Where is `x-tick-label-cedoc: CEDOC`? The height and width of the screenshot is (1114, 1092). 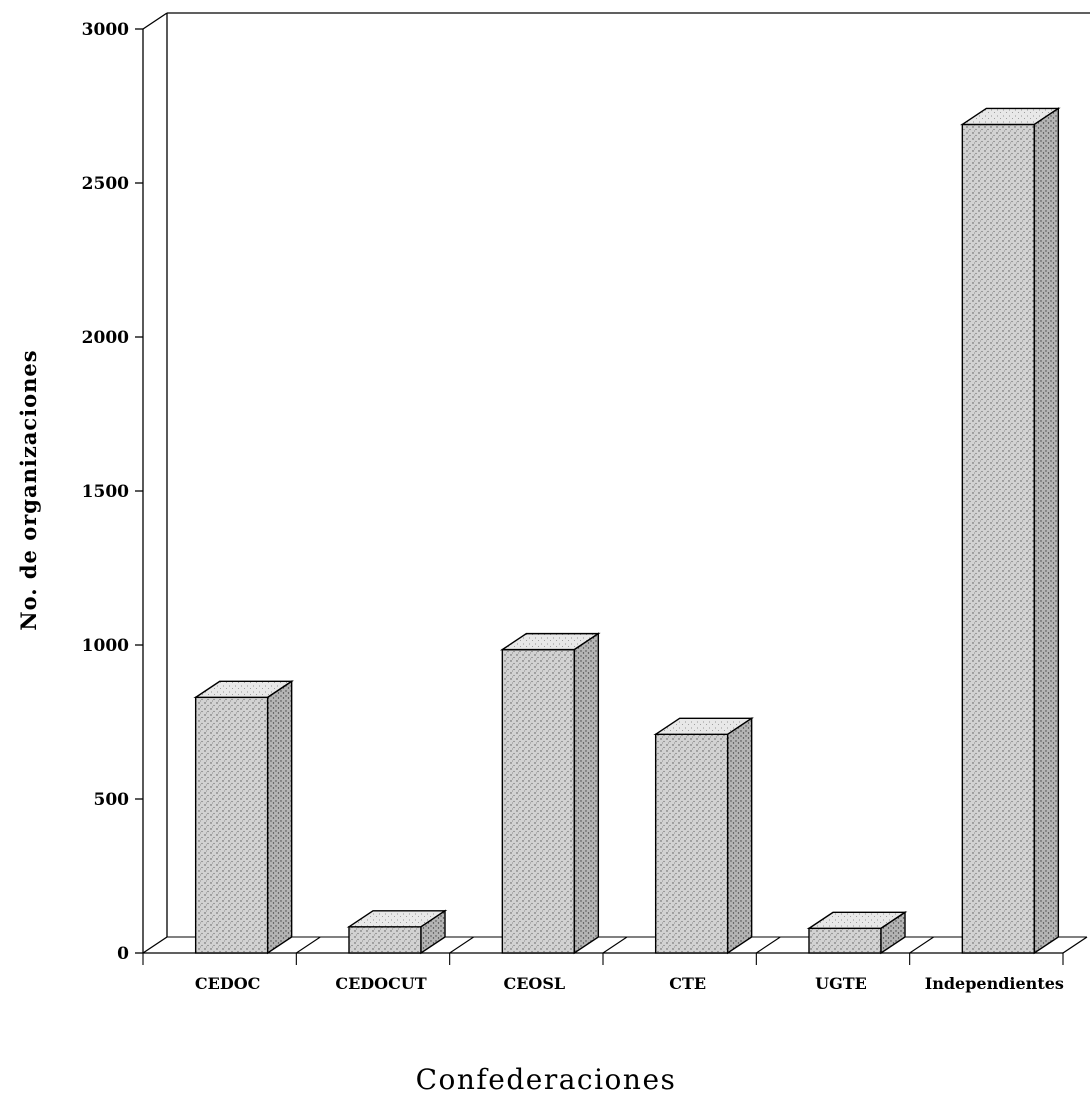
x-tick-label-cedoc: CEDOC is located at coordinates (227, 983).